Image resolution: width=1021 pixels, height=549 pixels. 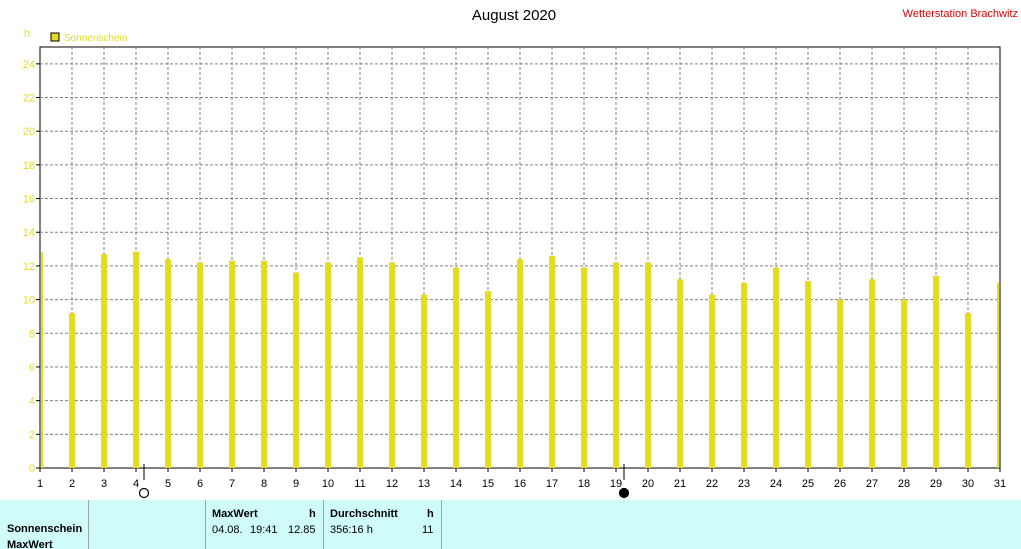 What do you see at coordinates (960, 14) in the screenshot?
I see `station-name: Wetterstation Brachwitz` at bounding box center [960, 14].